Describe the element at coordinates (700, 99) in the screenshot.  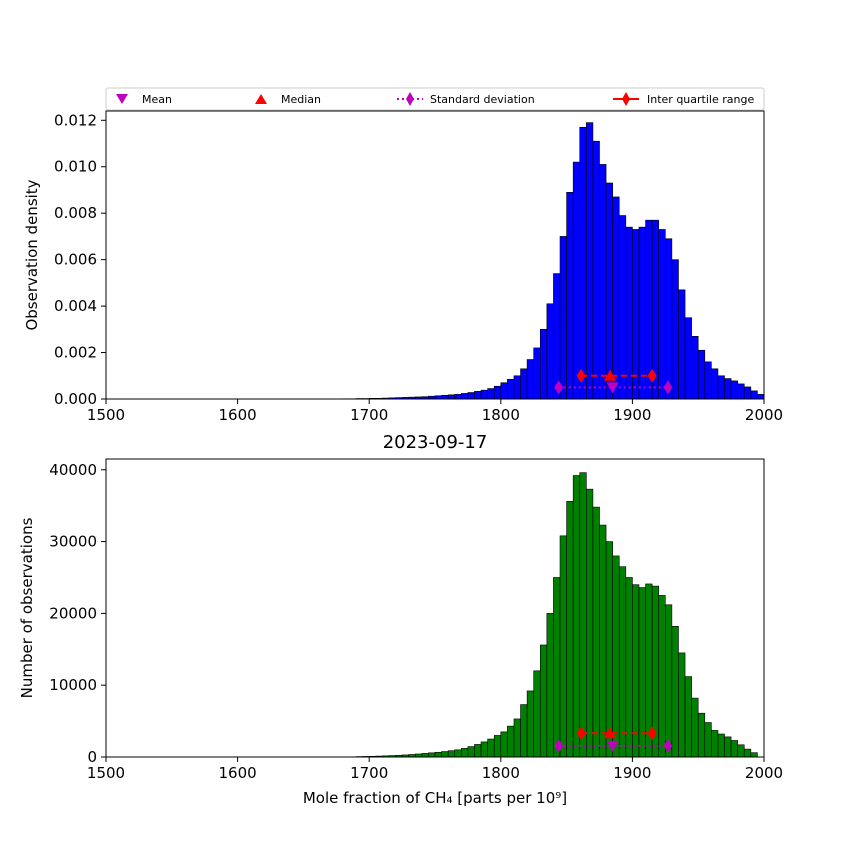
I see `legend-label-iqr: Inter quartile range` at that location.